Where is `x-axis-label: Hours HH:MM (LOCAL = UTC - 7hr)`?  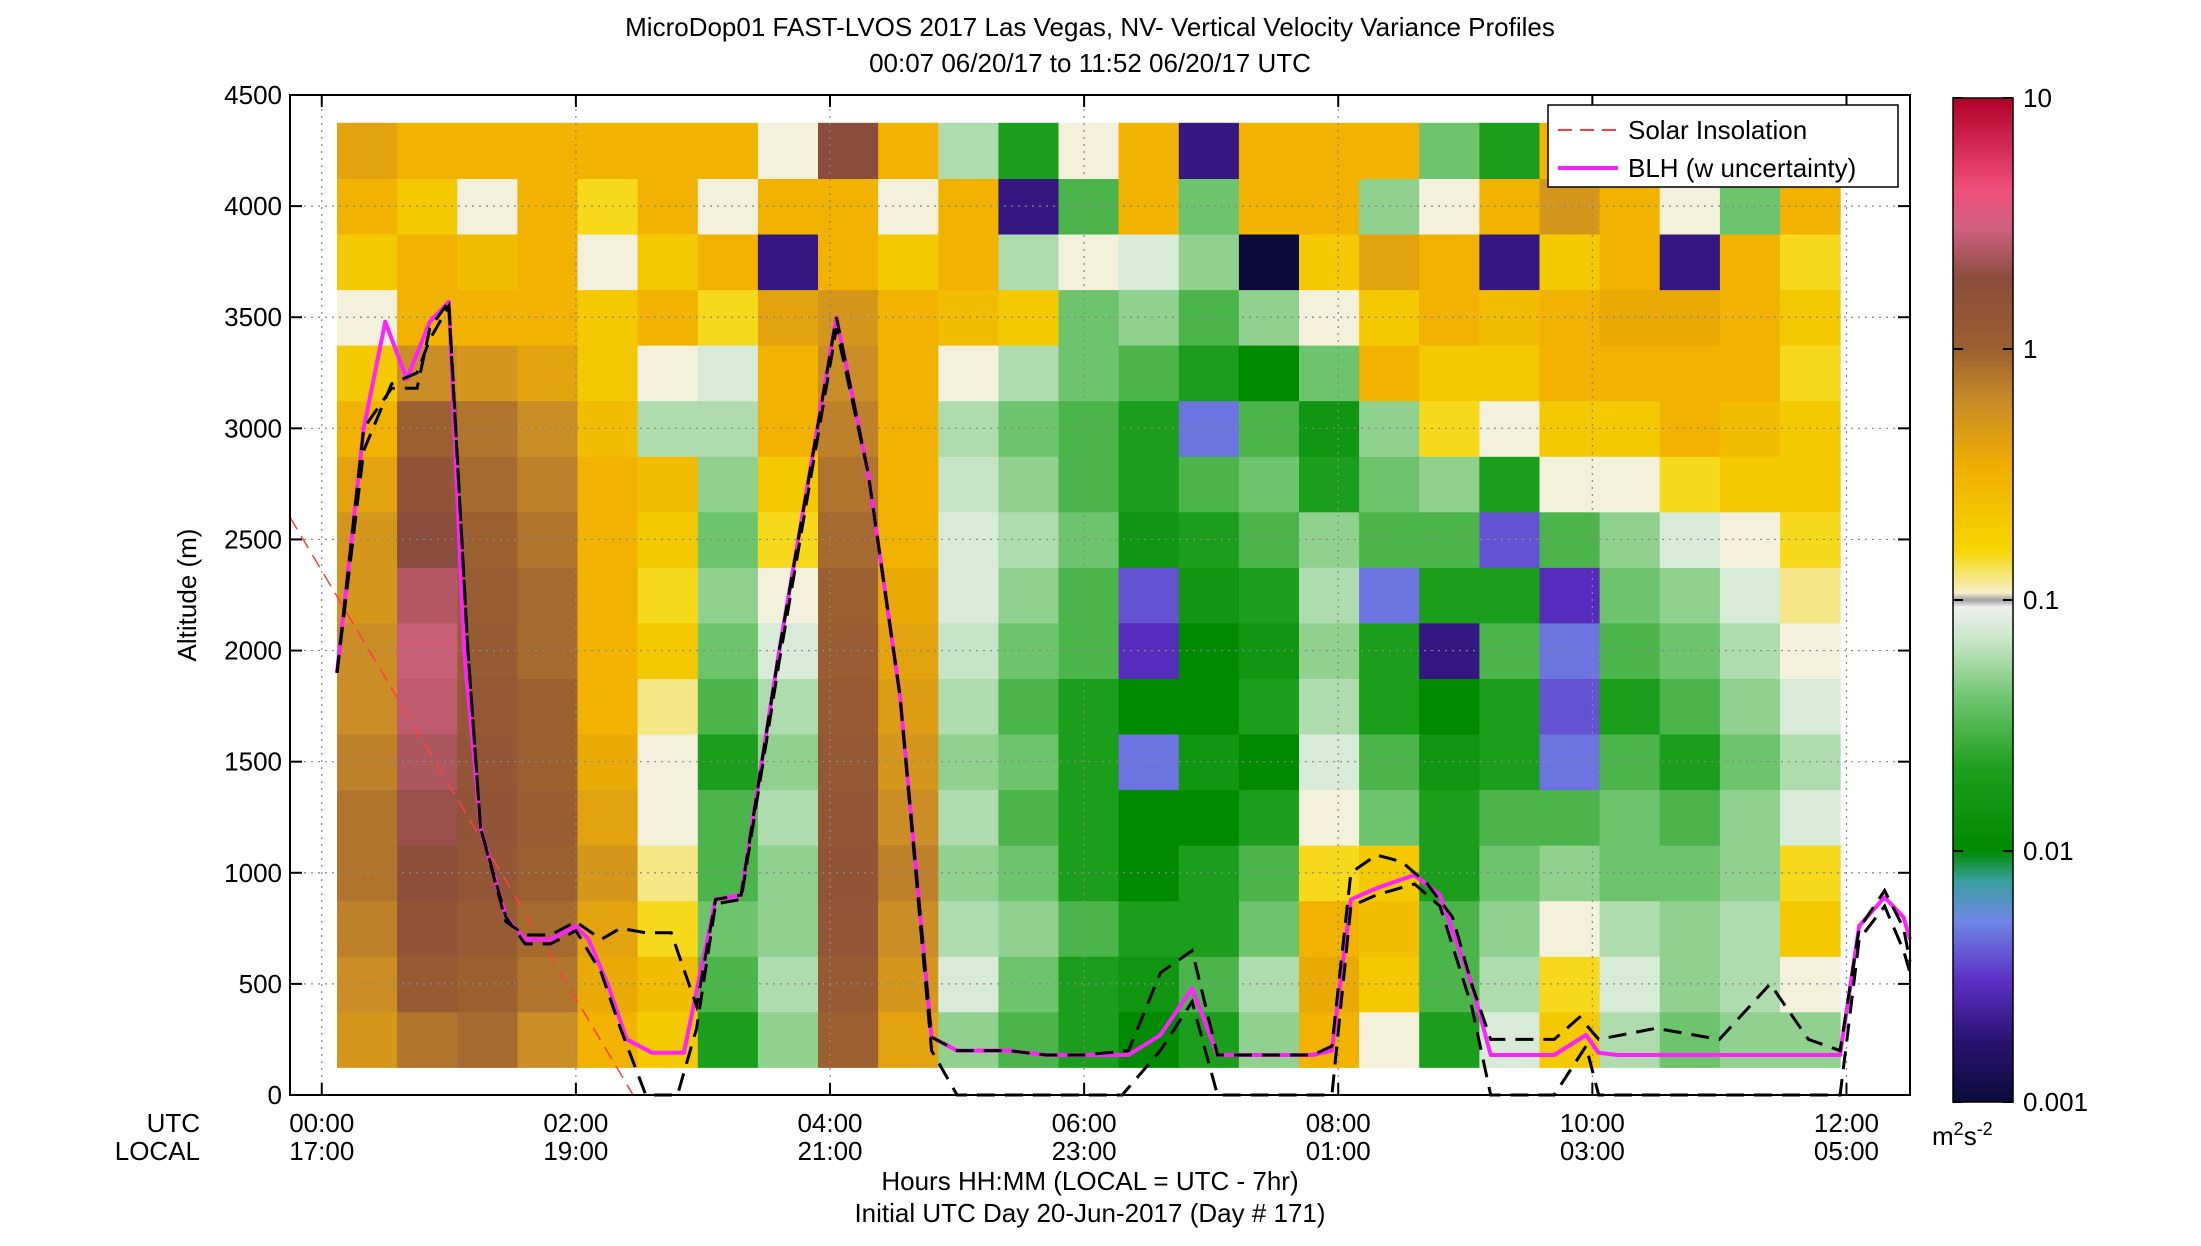 x-axis-label: Hours HH:MM (LOCAL = UTC - 7hr) is located at coordinates (1089, 1181).